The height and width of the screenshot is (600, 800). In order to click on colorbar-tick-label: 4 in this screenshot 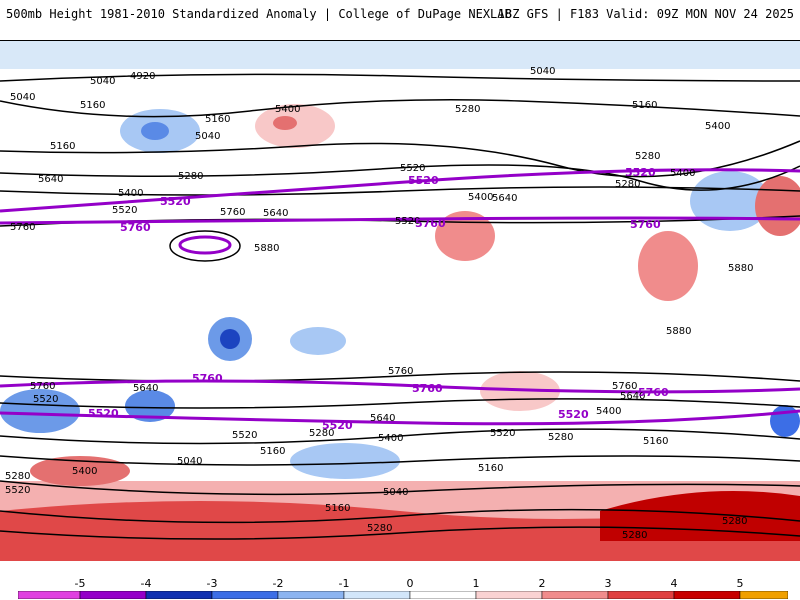, I will do `click(674, 583)`.